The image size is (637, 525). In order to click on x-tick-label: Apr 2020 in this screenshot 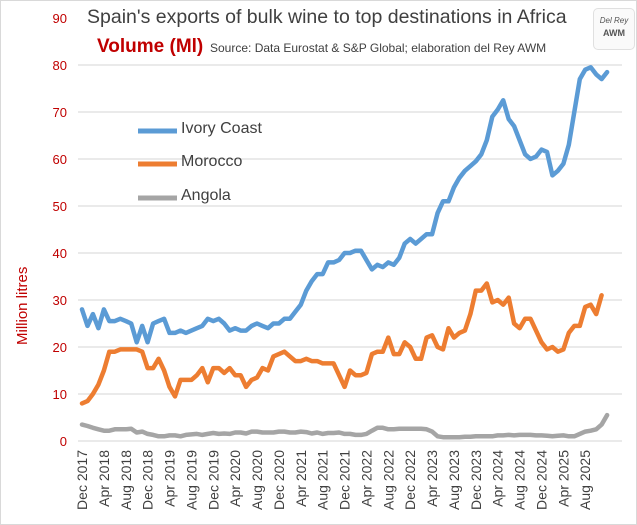, I will do `click(235, 478)`.